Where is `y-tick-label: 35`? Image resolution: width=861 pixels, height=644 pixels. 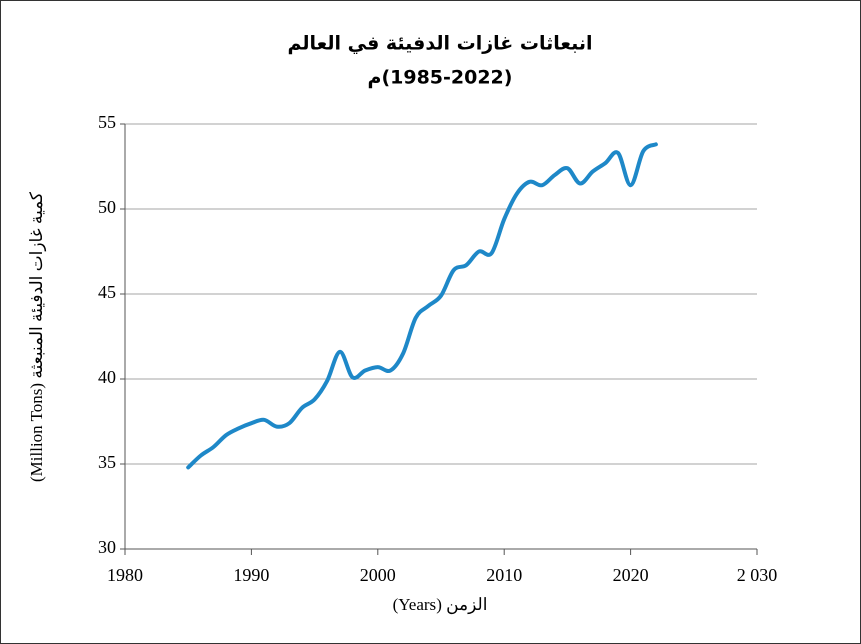 y-tick-label: 35 is located at coordinates (107, 462).